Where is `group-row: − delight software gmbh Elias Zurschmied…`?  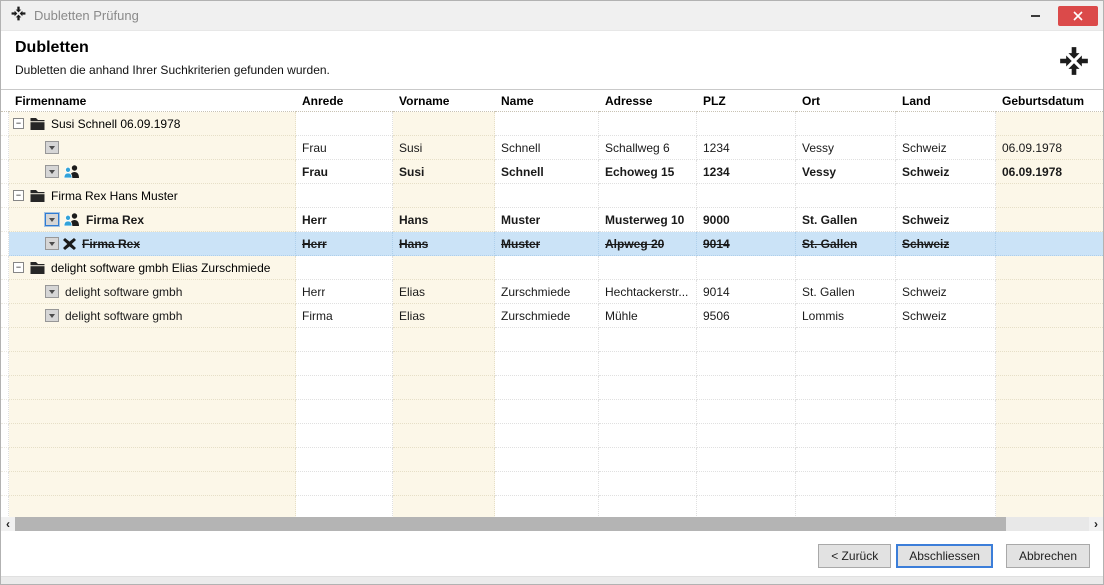
group-row: − delight software gmbh Elias Zurschmied… is located at coordinates (552, 268).